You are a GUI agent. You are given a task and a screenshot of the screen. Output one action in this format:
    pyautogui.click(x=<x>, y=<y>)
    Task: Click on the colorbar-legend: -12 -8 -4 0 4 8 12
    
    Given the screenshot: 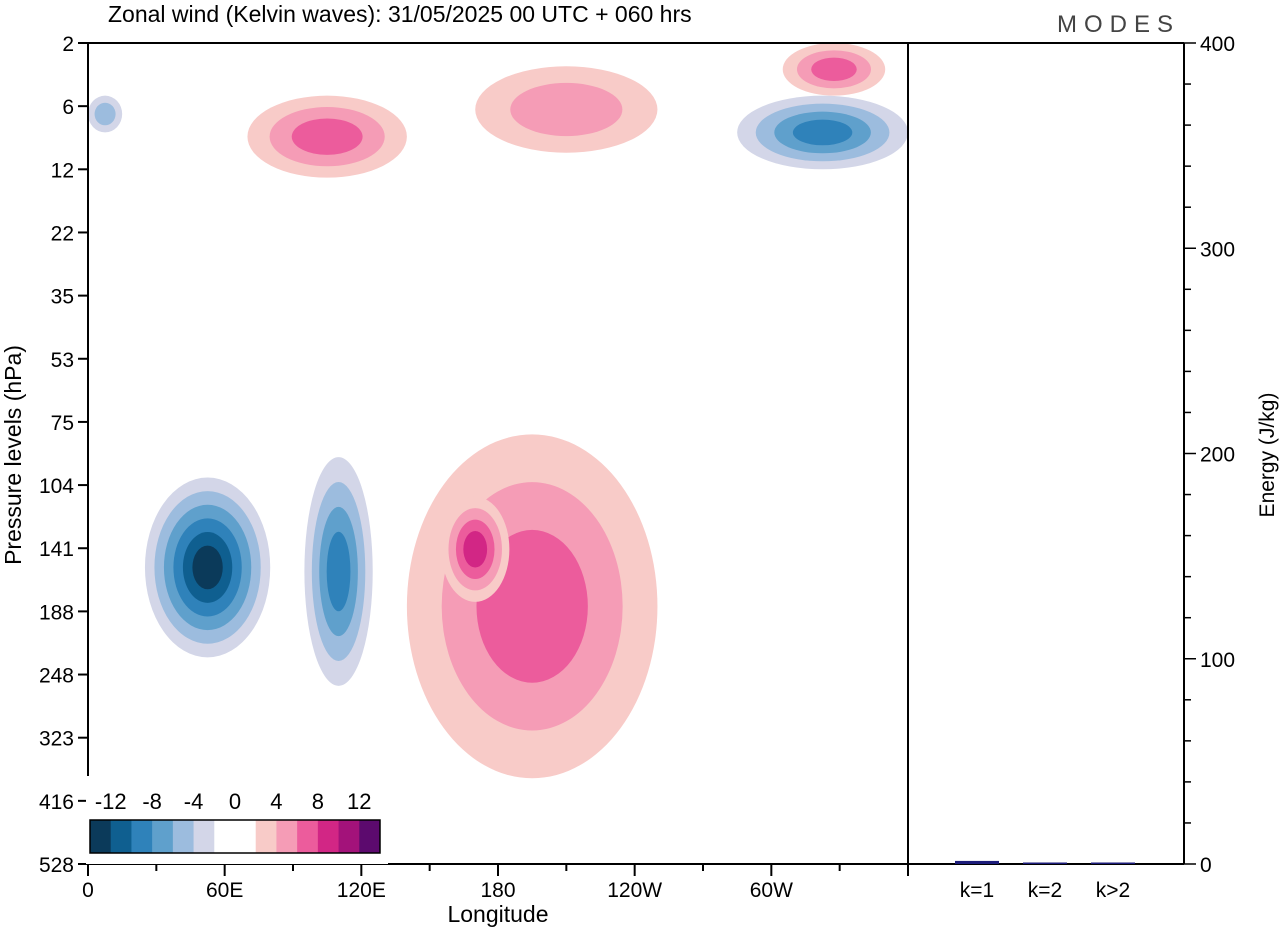 What is the action you would take?
    pyautogui.click(x=237, y=820)
    